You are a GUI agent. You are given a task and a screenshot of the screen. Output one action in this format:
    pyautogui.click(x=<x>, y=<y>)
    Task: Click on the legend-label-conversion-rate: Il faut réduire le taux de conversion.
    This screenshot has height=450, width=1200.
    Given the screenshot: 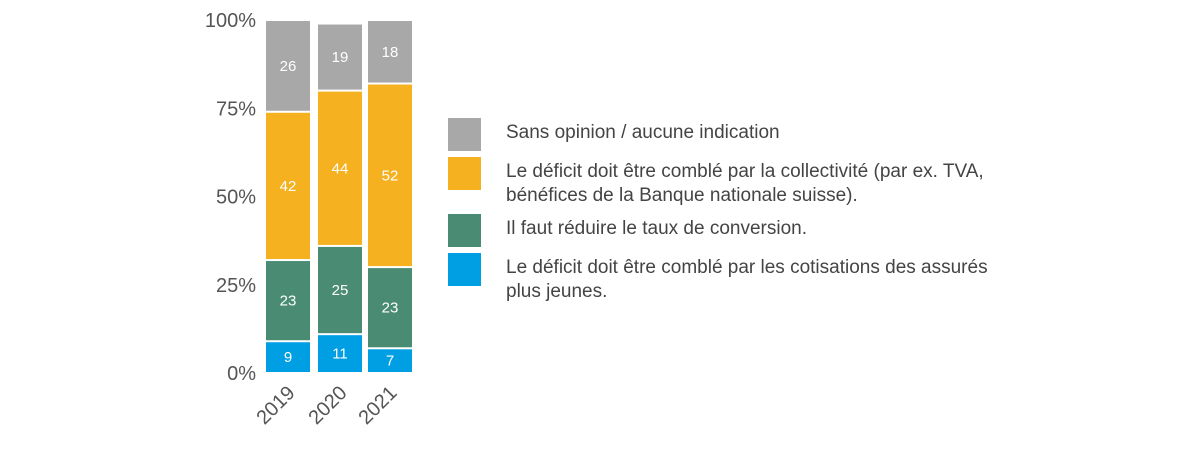 What is the action you would take?
    pyautogui.click(x=657, y=228)
    